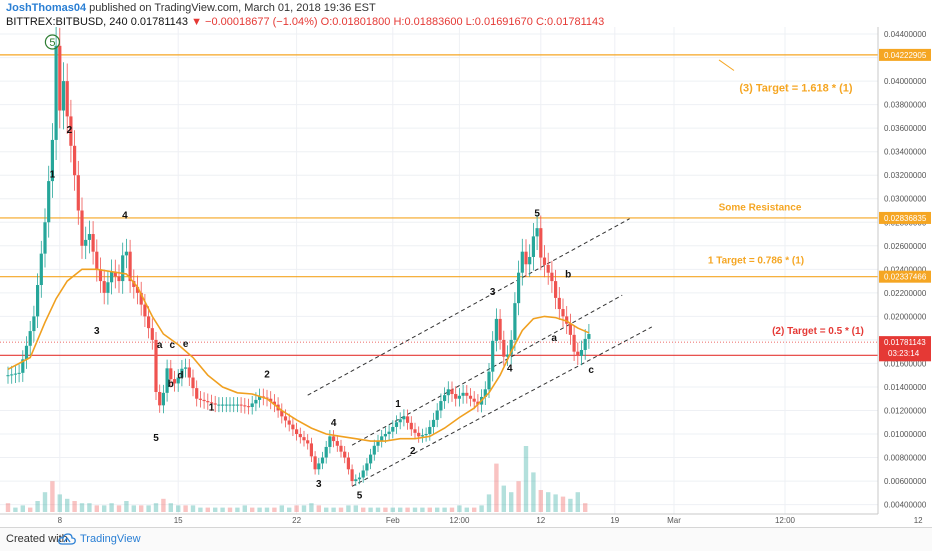 Image resolution: width=932 pixels, height=551 pixels. I want to click on author-name: JoshThomas04, so click(46, 8).